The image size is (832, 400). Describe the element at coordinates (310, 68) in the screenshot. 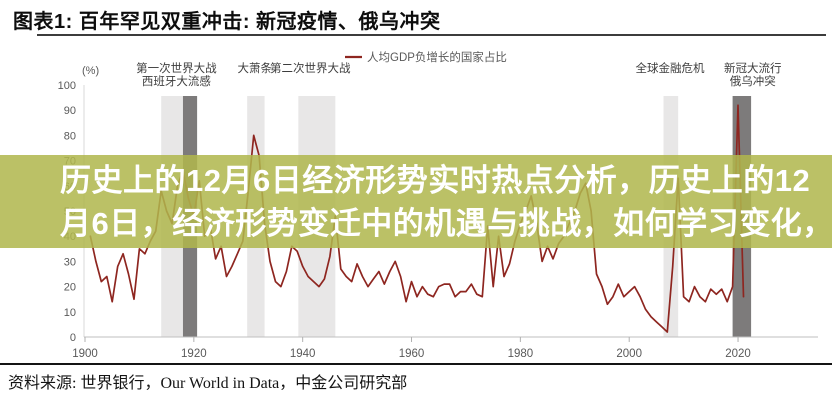

I see `band-annotation-label: 第二次世界大战` at that location.